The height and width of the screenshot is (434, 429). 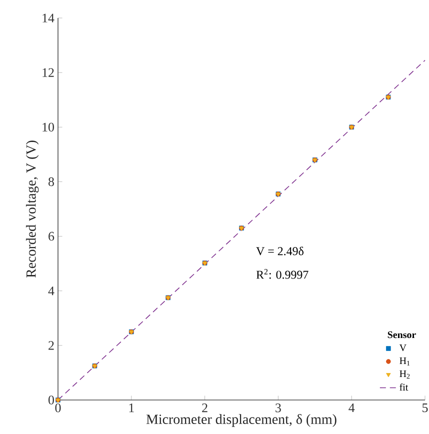 I want to click on y-tick-label: 12, so click(x=48, y=72).